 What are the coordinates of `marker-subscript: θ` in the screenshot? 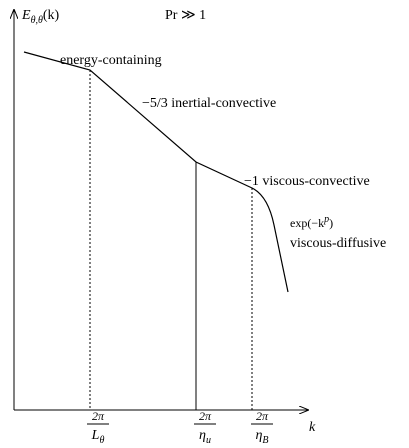 It's located at (101, 440).